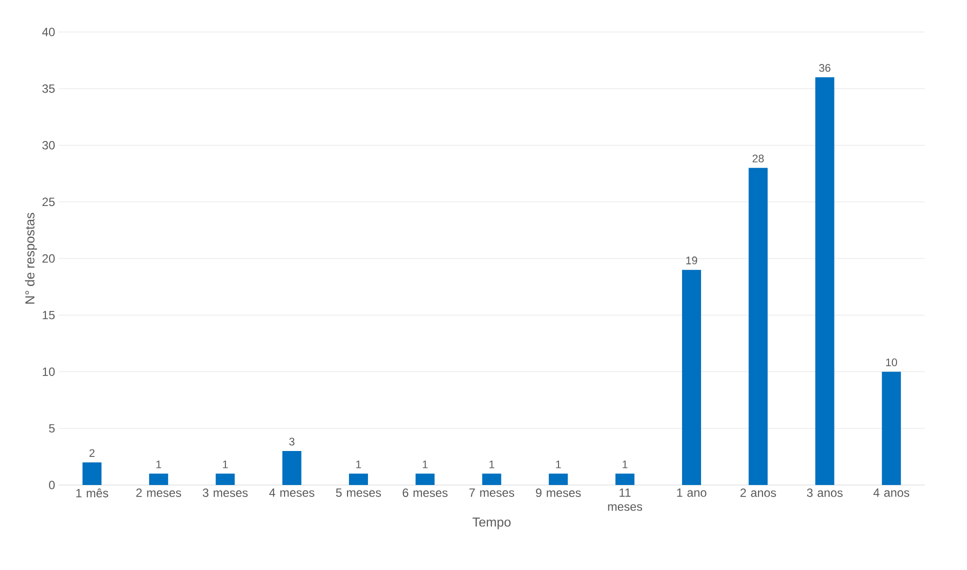 The image size is (967, 570). I want to click on x-tick-label: 2 meses, so click(159, 492).